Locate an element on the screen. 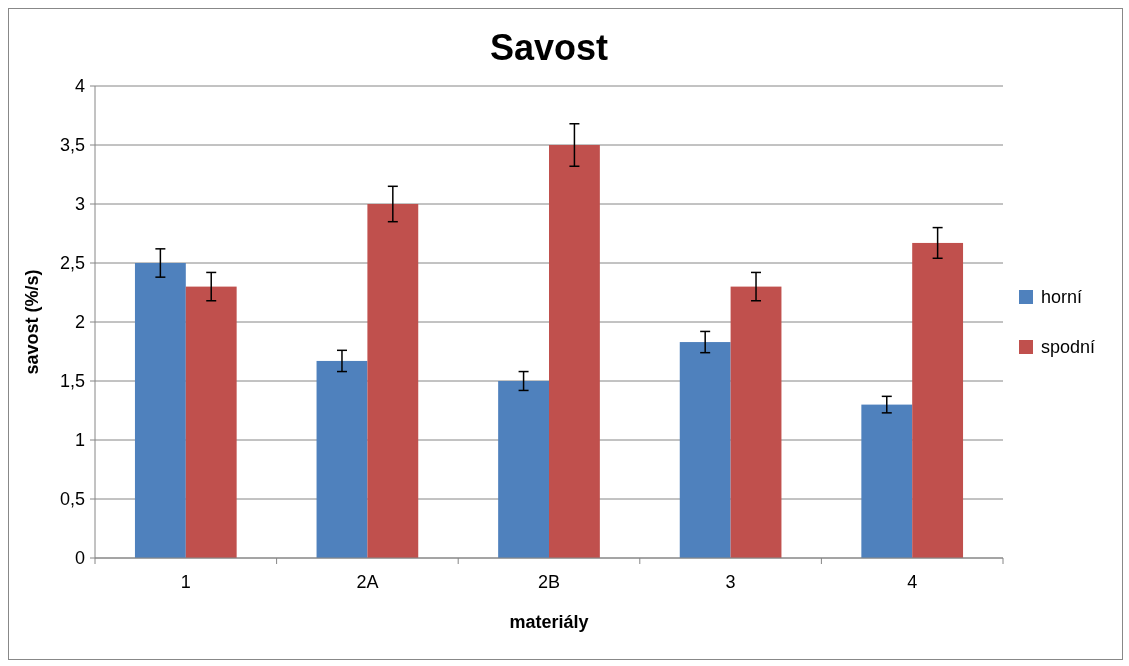 The width and height of the screenshot is (1129, 666). y-tick-label: 1,5 is located at coordinates (72, 381).